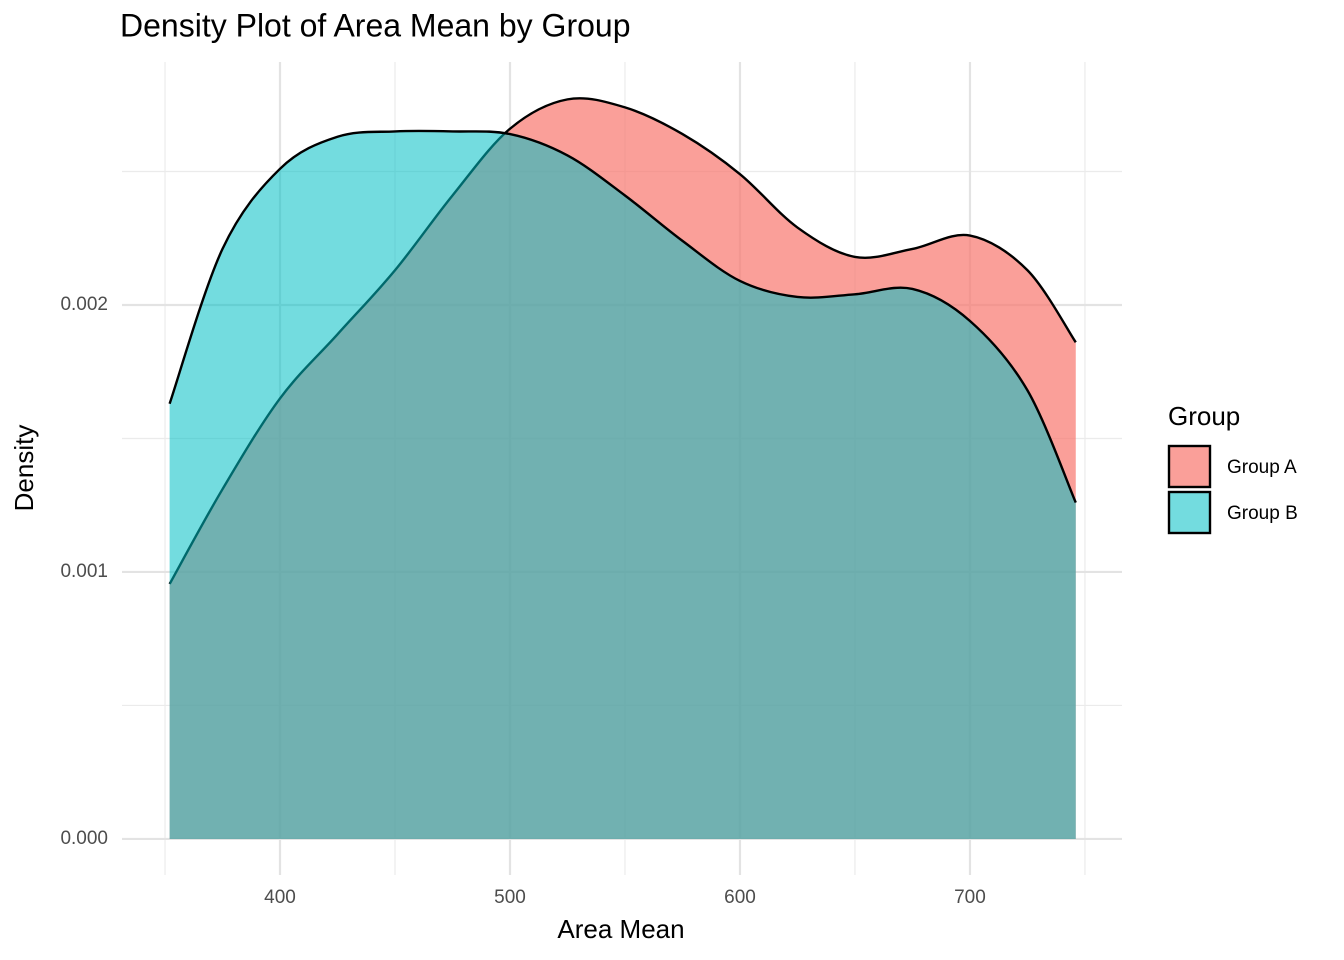 The image size is (1344, 960). Describe the element at coordinates (84, 838) in the screenshot. I see `y-tick-label: 0.000` at that location.